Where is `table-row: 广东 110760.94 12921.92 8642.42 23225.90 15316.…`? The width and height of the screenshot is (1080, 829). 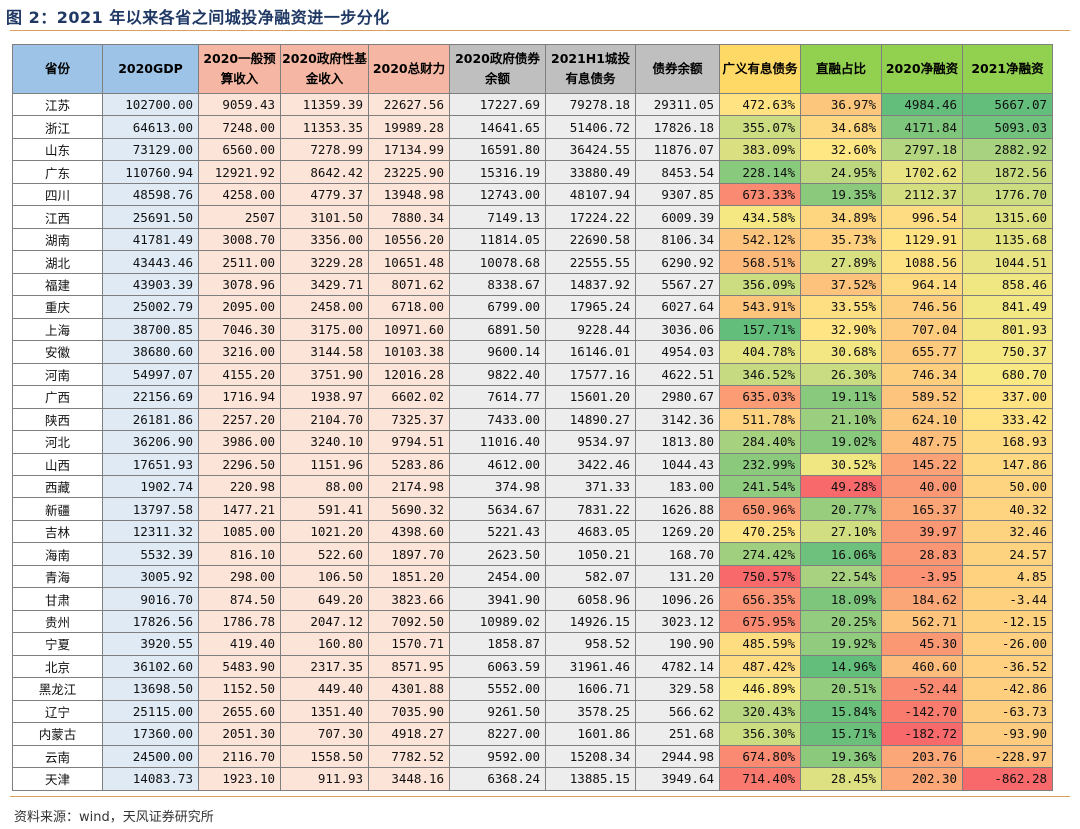
table-row: 广东 110760.94 12921.92 8642.42 23225.90 15316.… is located at coordinates (532, 172).